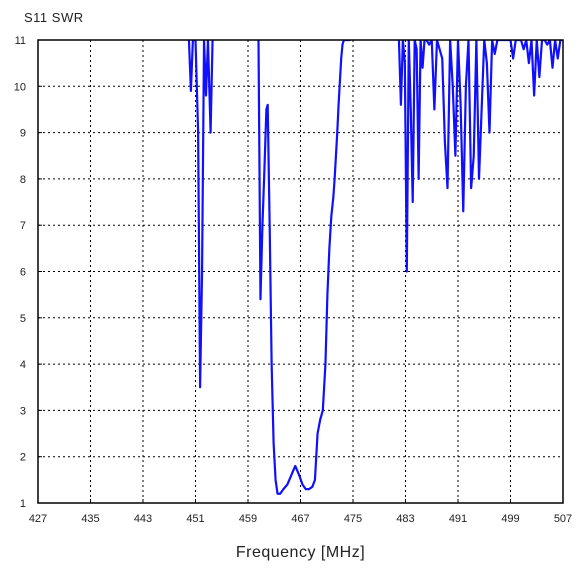 The image size is (580, 572). What do you see at coordinates (143, 519) in the screenshot?
I see `x-tick-label: 443` at bounding box center [143, 519].